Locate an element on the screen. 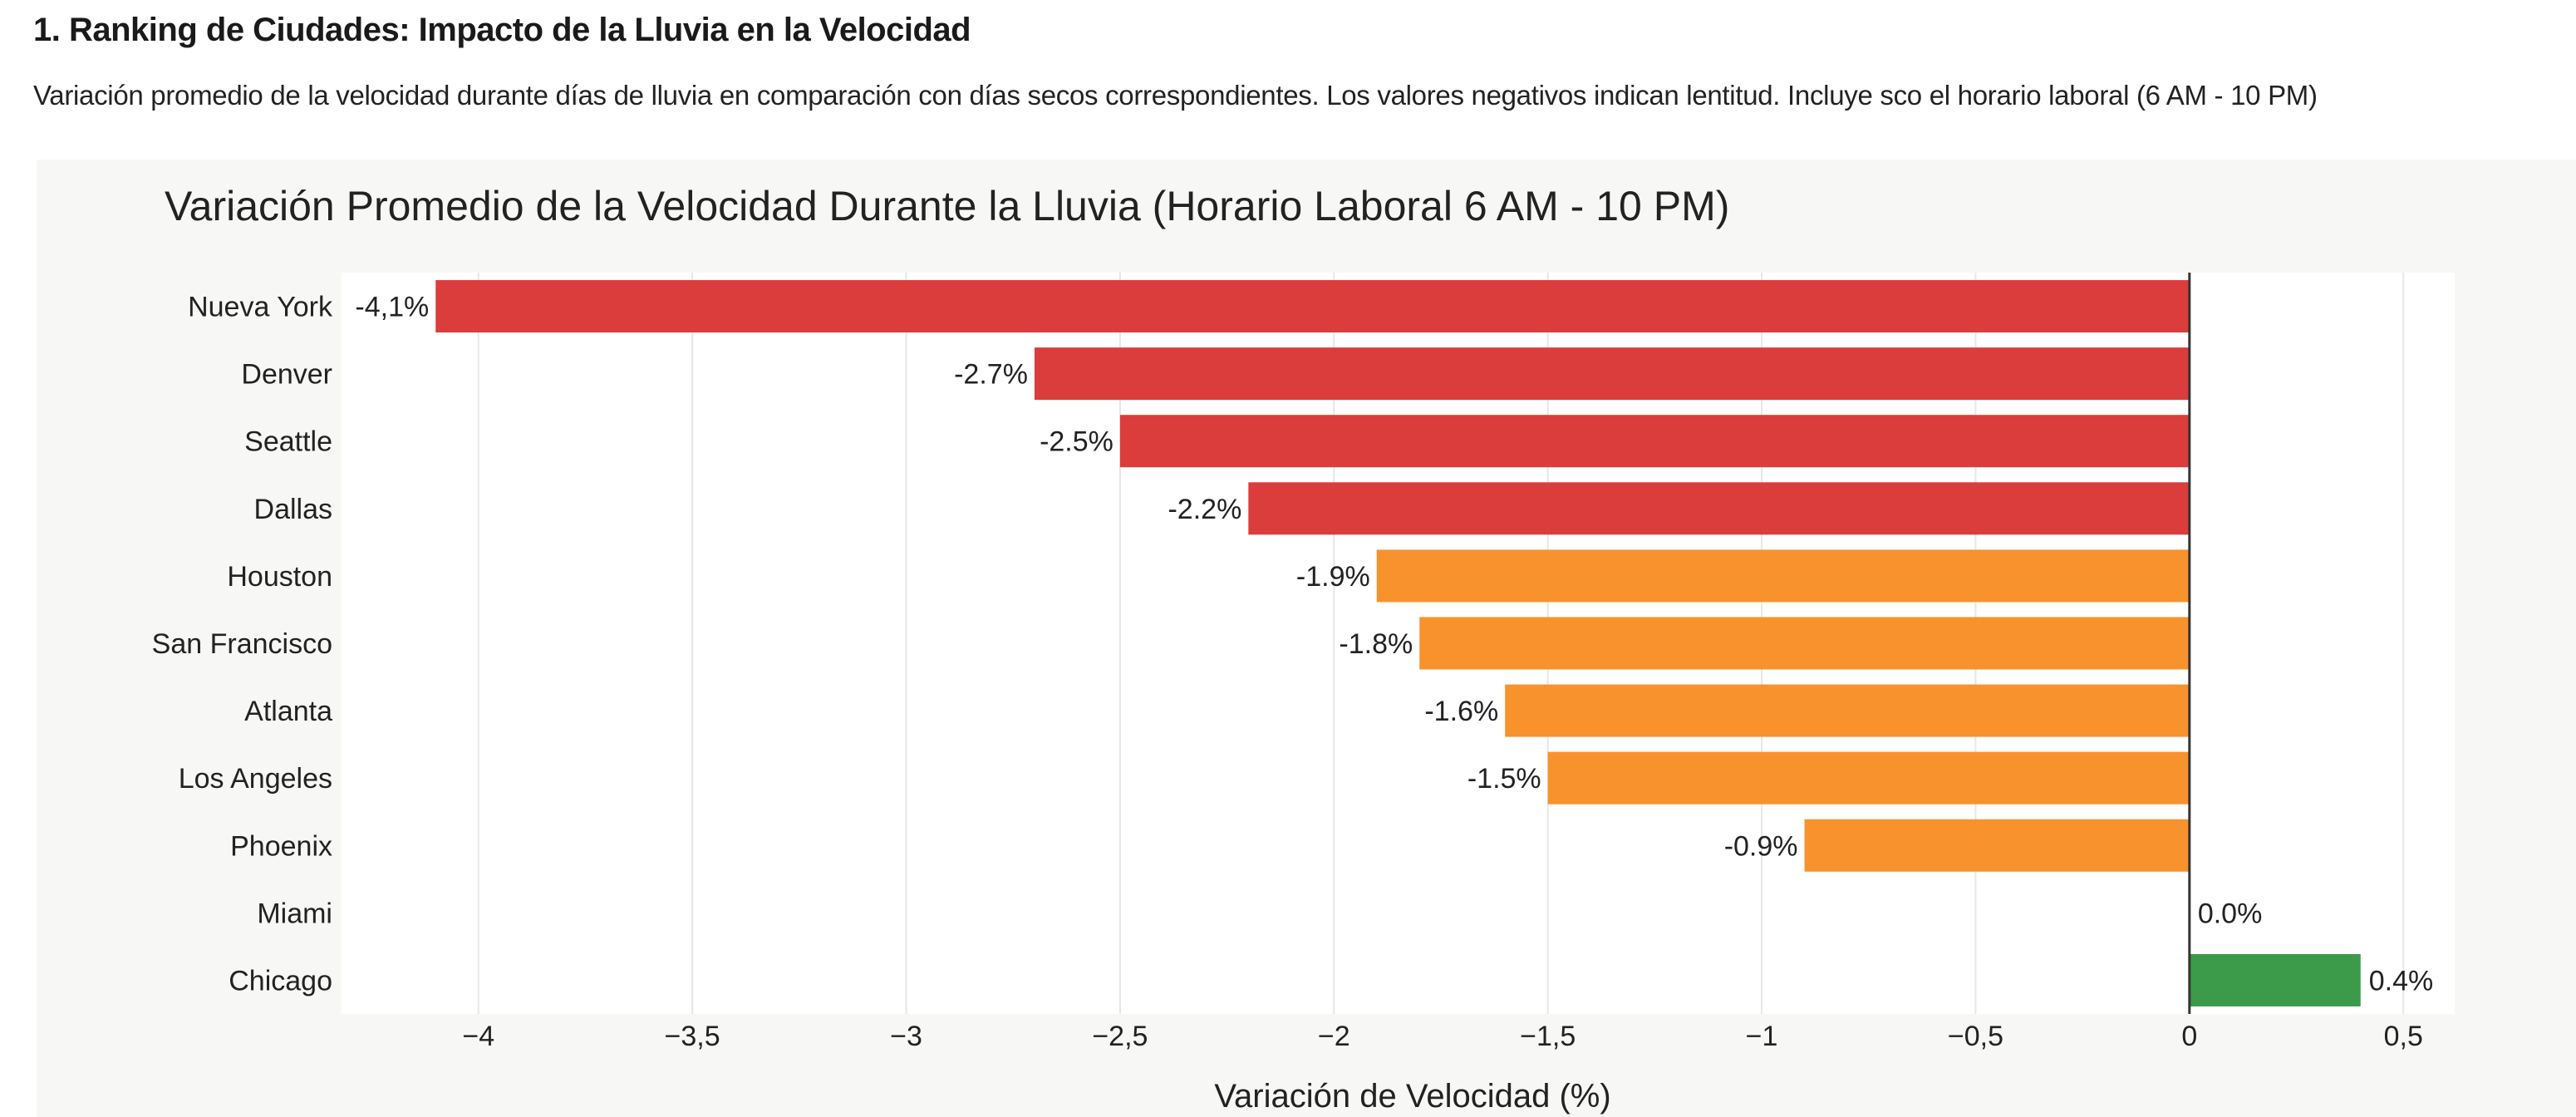 The width and height of the screenshot is (2576, 1117). data-label: -1.6% is located at coordinates (1461, 711).